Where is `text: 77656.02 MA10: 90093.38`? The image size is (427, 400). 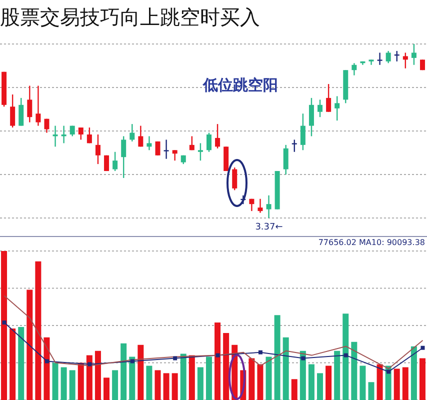
text: 77656.02 MA10: 90093.38 is located at coordinates (371, 242).